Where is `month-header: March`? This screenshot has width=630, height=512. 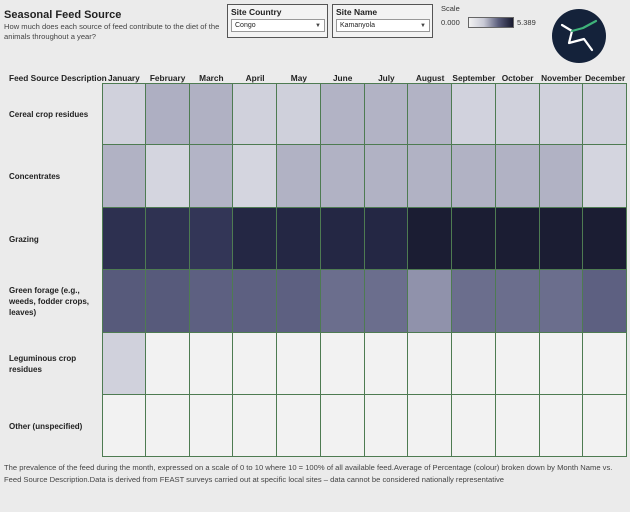
month-header: March is located at coordinates (211, 78).